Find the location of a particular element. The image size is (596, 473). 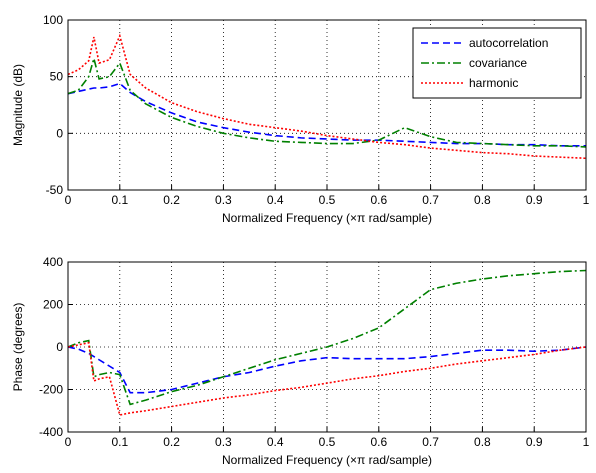

y-tick-label: -200 is located at coordinates (51, 390).